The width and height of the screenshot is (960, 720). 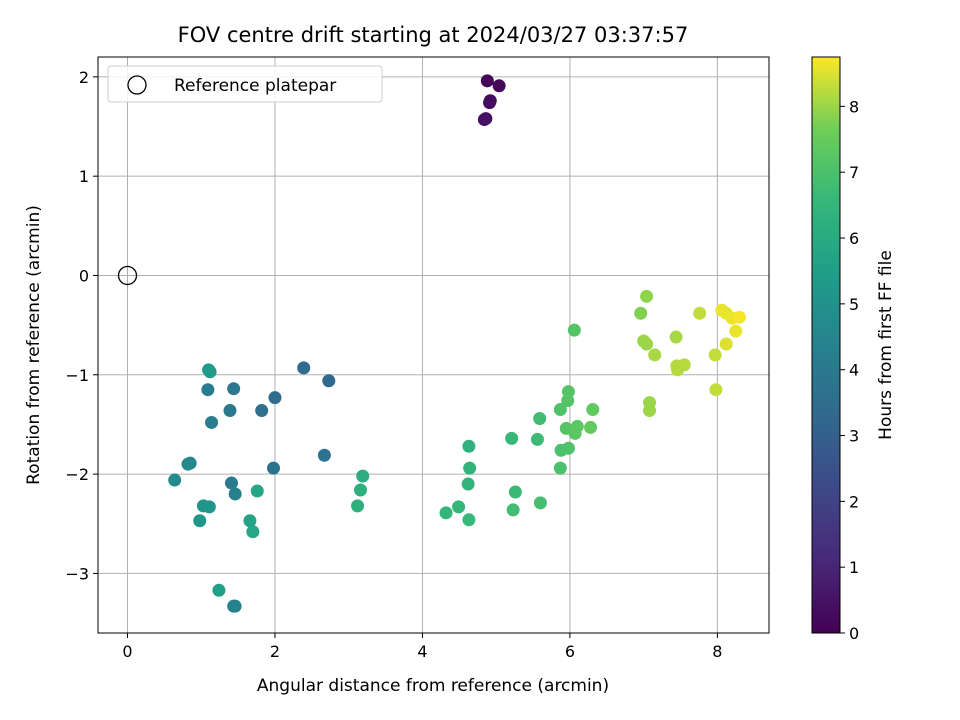 What do you see at coordinates (81, 325) in the screenshot?
I see `y-axis-ticks: −3 −2 −1 0 1 2` at bounding box center [81, 325].